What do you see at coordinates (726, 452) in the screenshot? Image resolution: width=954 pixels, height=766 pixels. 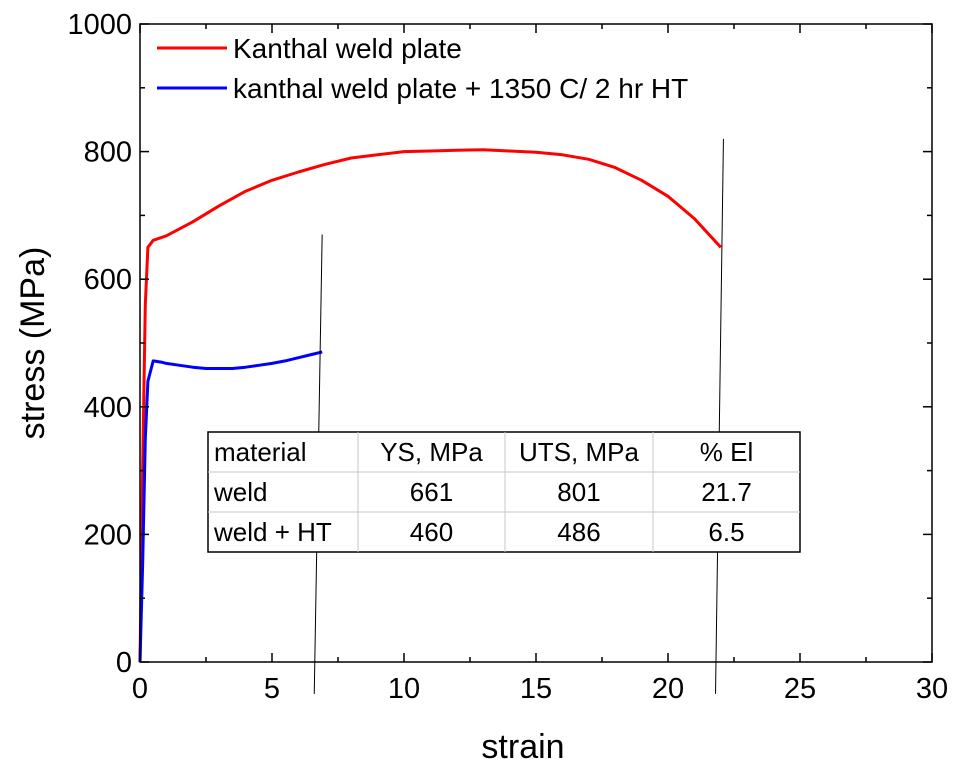 I see `table-header-cell: % El` at bounding box center [726, 452].